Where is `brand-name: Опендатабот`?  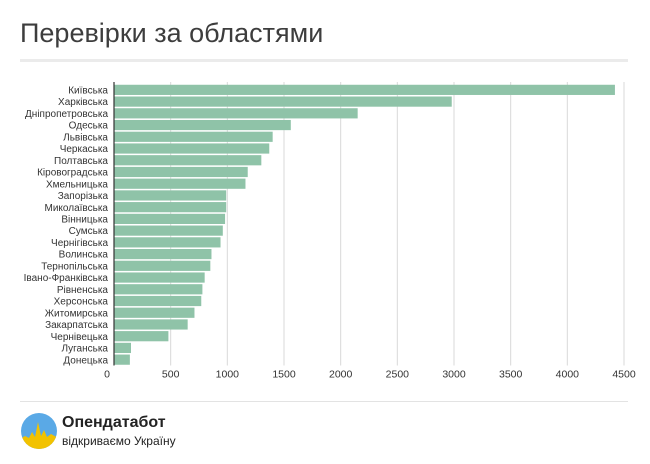
brand-name: Опендатабот is located at coordinates (114, 422).